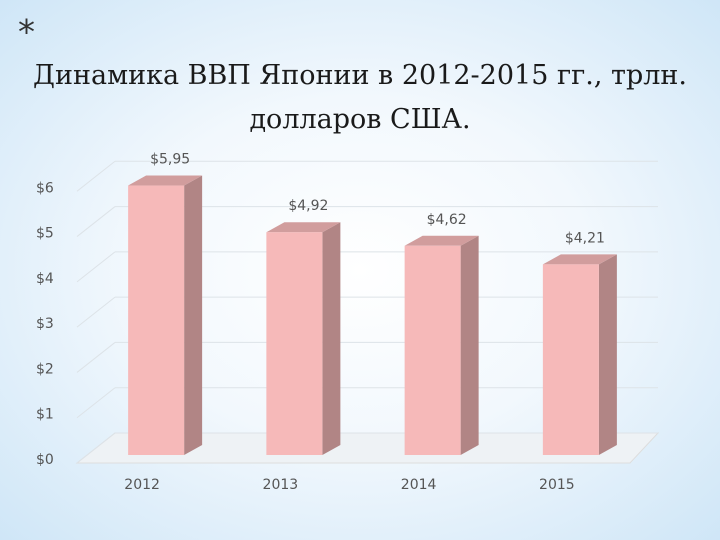  Describe the element at coordinates (45, 279) in the screenshot. I see `y-tick-label: $4` at that location.